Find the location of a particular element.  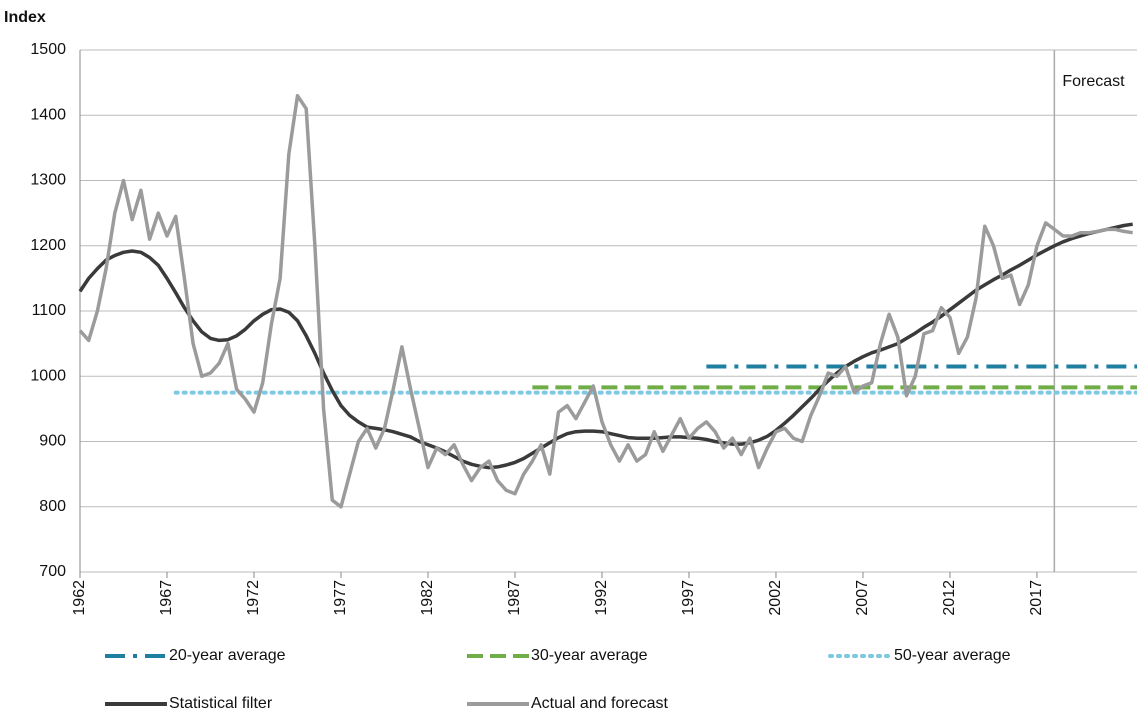

x-tick-label: 1987 is located at coordinates (514, 598).